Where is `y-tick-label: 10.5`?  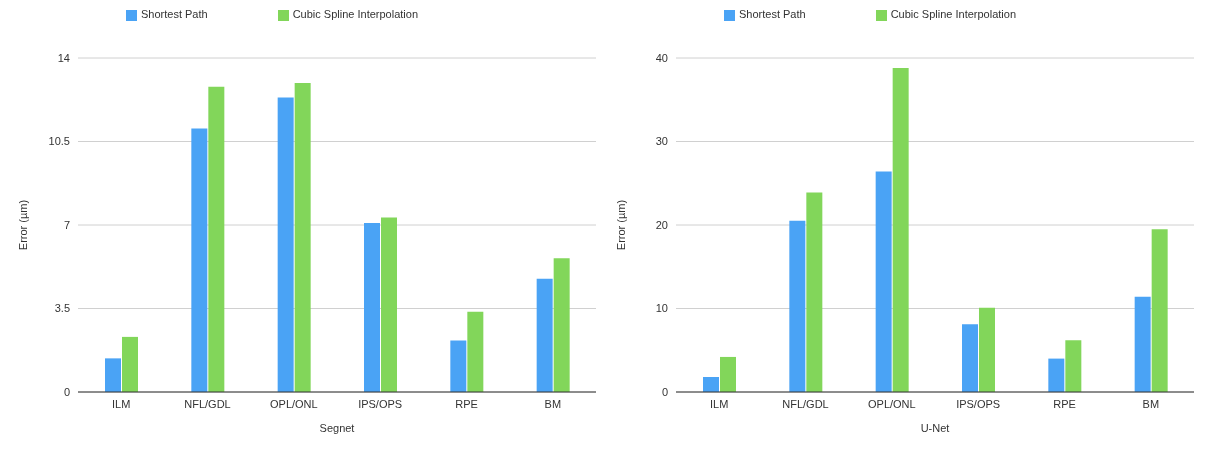
y-tick-label: 10.5 is located at coordinates (59, 141).